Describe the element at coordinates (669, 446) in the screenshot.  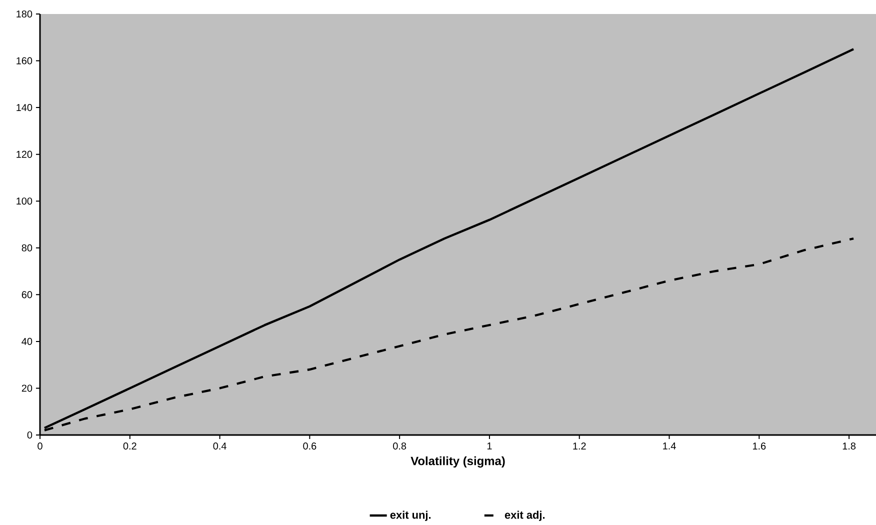
I see `x-tick-label: 1.4` at that location.